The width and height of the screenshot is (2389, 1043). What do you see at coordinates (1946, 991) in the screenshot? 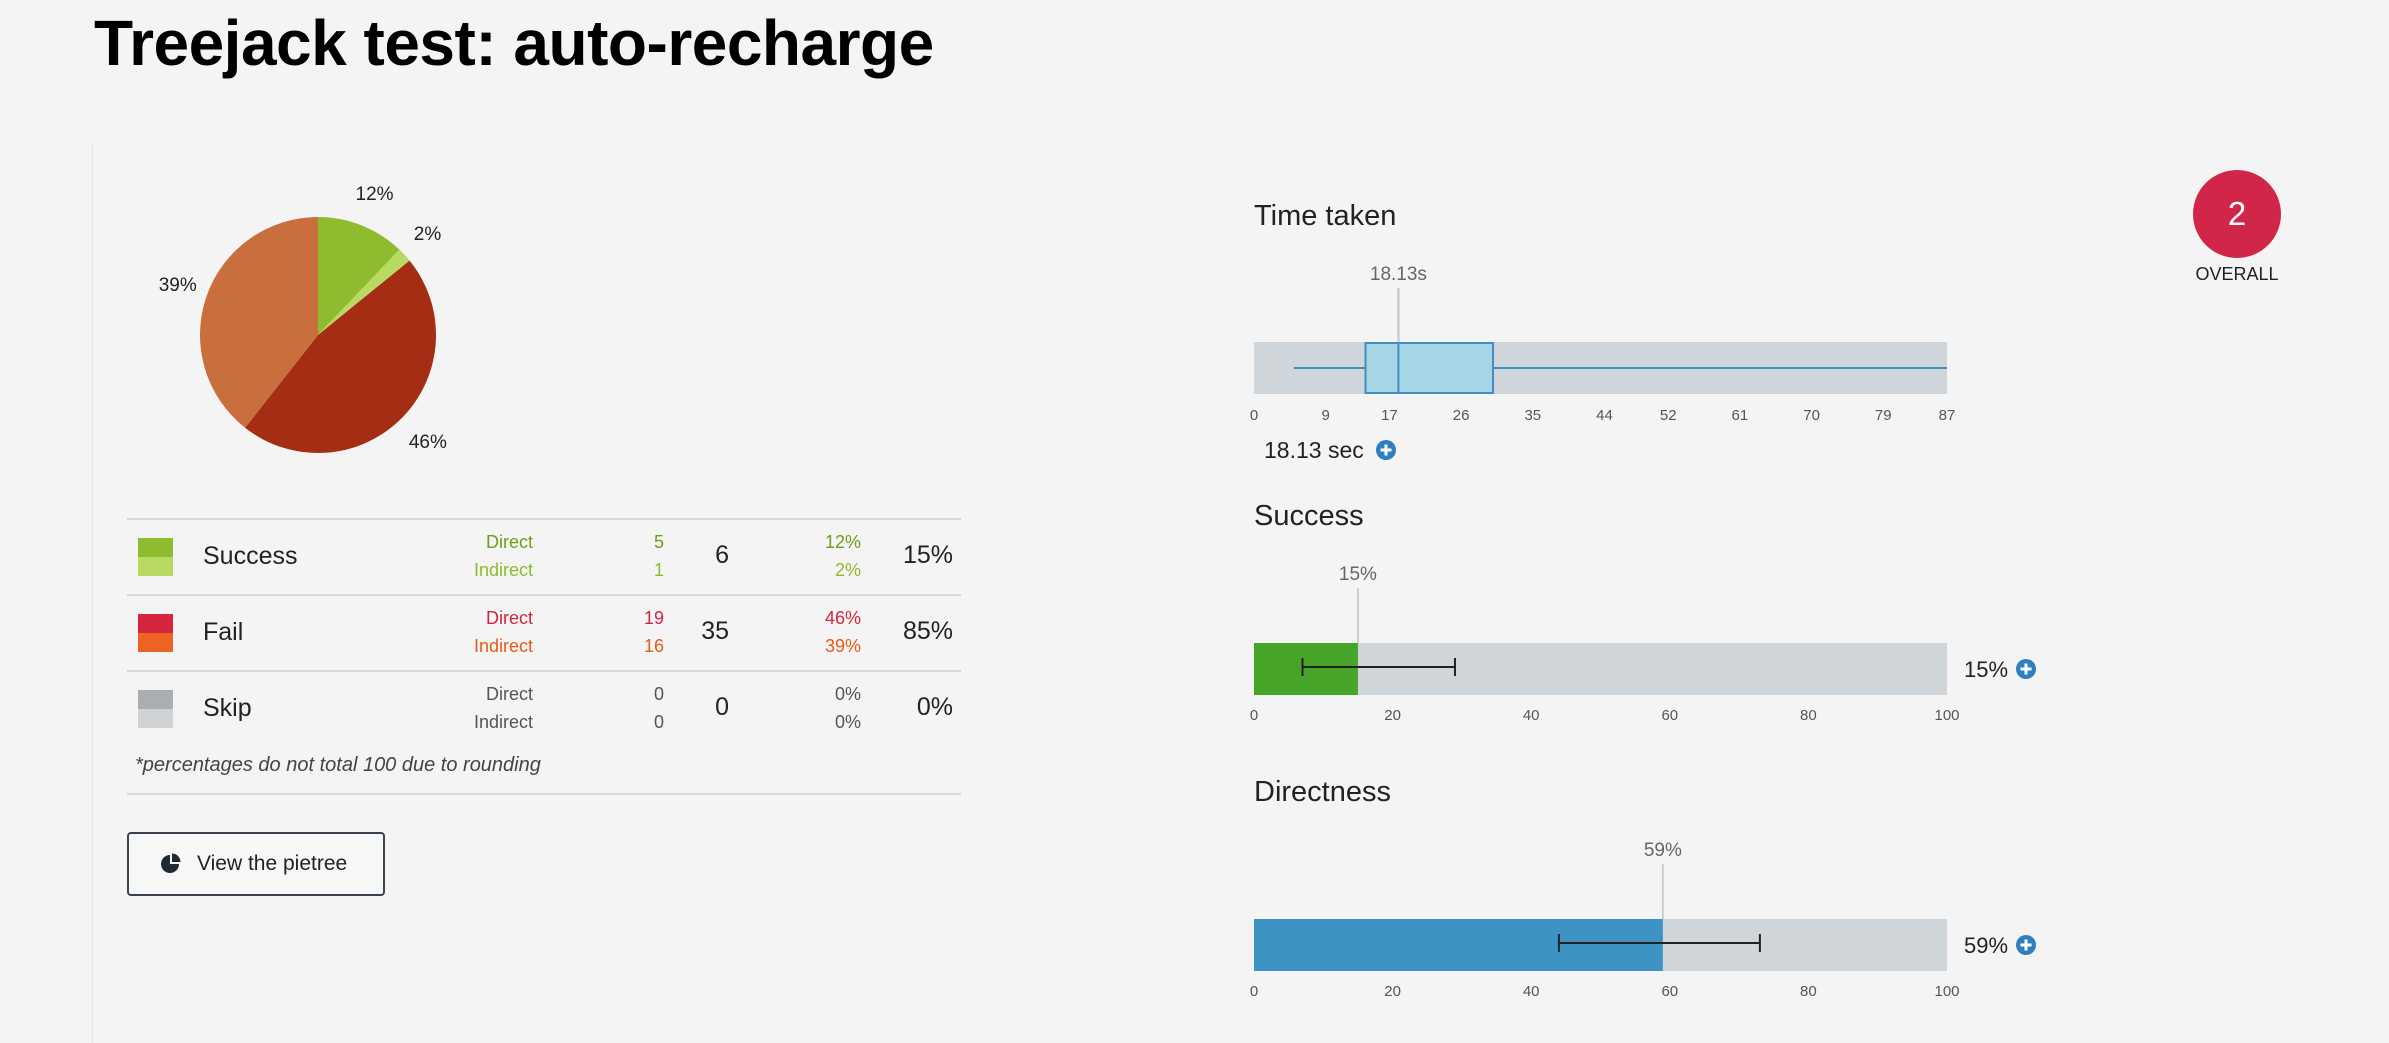
I see `directness-tick-label: 100` at bounding box center [1946, 991].